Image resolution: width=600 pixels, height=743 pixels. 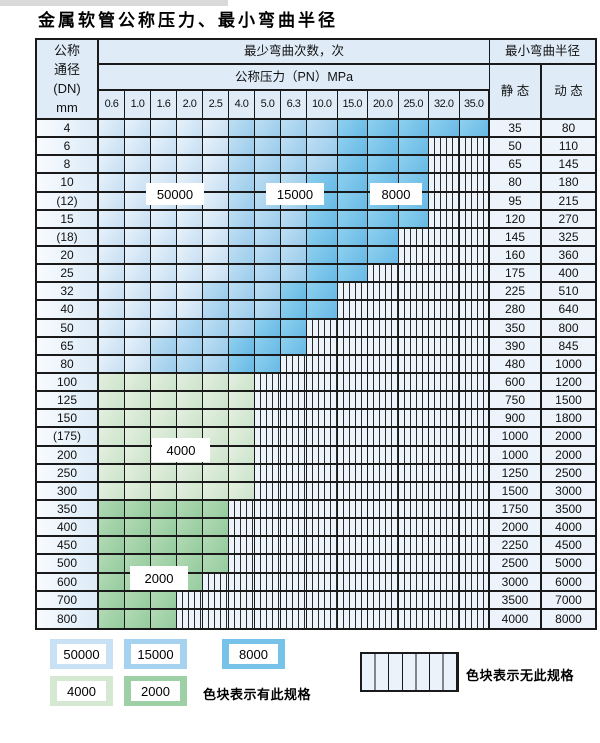 I want to click on static-value: 1000, so click(x=516, y=437).